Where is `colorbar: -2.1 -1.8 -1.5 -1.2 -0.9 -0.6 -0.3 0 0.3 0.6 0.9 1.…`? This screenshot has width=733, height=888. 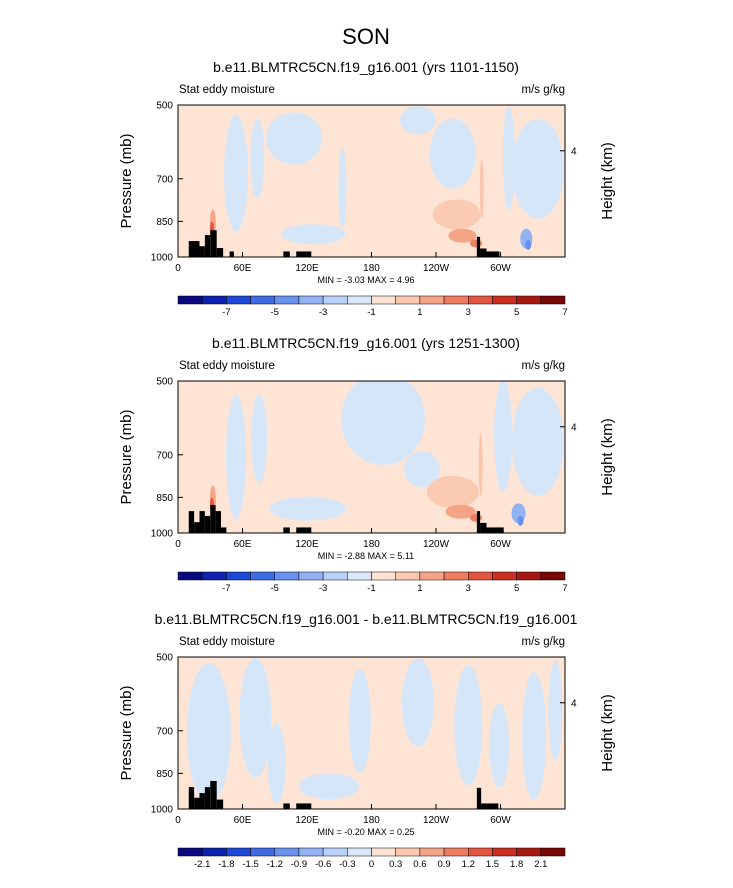 colorbar: -2.1 -1.8 -1.5 -1.2 -0.9 -0.6 -0.3 0 0.3 0.6 0.9 1.… is located at coordinates (371, 858).